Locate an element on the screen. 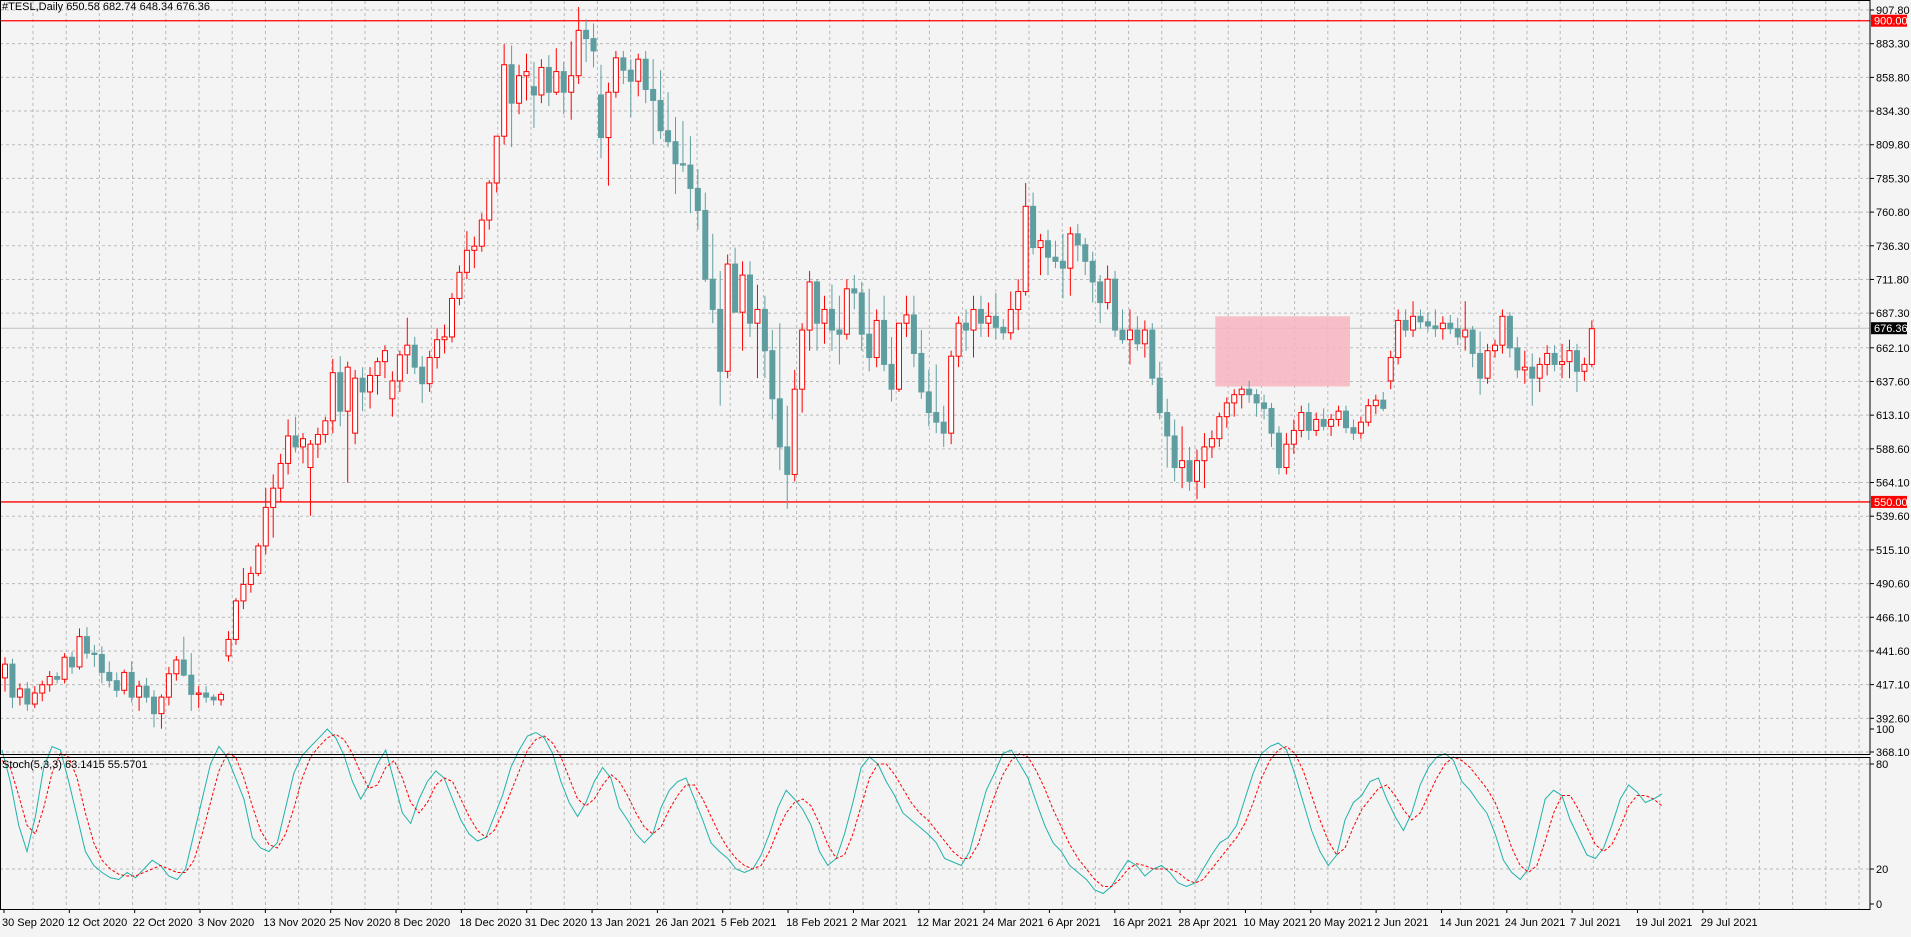  x-tick-label: 3 Nov 2020 is located at coordinates (226, 923).